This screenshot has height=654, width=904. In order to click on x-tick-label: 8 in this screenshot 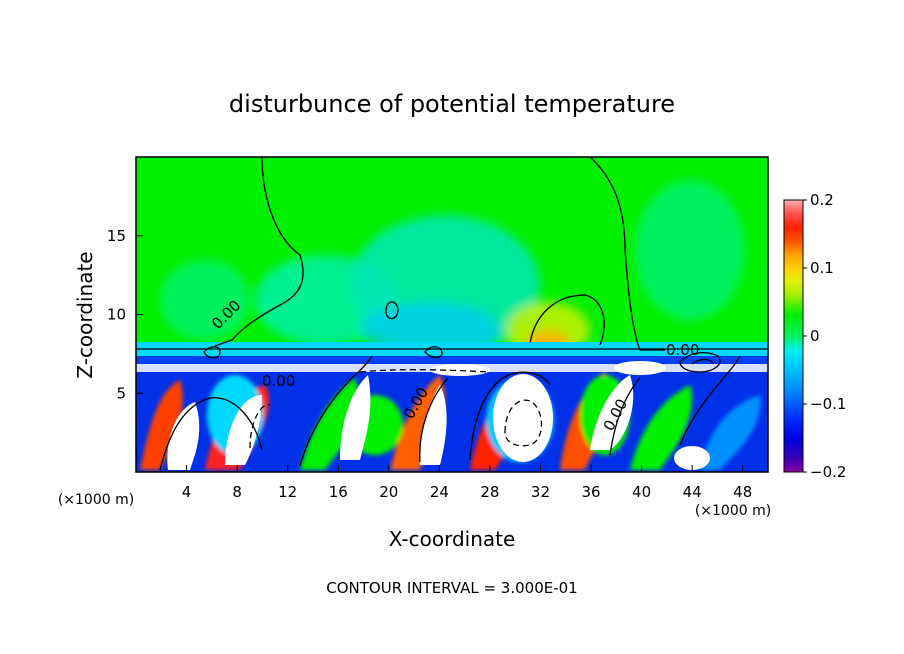, I will do `click(237, 492)`.